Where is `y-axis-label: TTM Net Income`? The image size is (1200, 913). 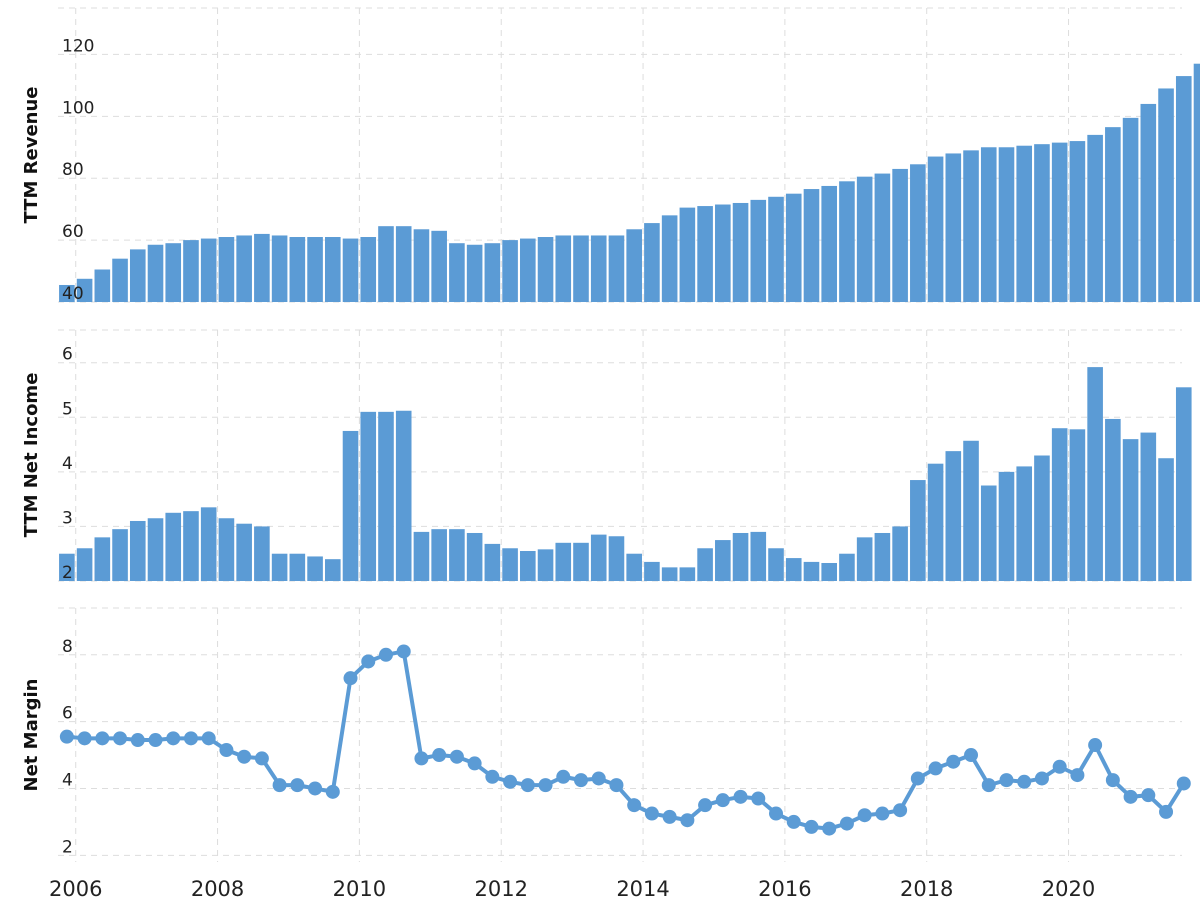 y-axis-label: TTM Net Income is located at coordinates (31, 455).